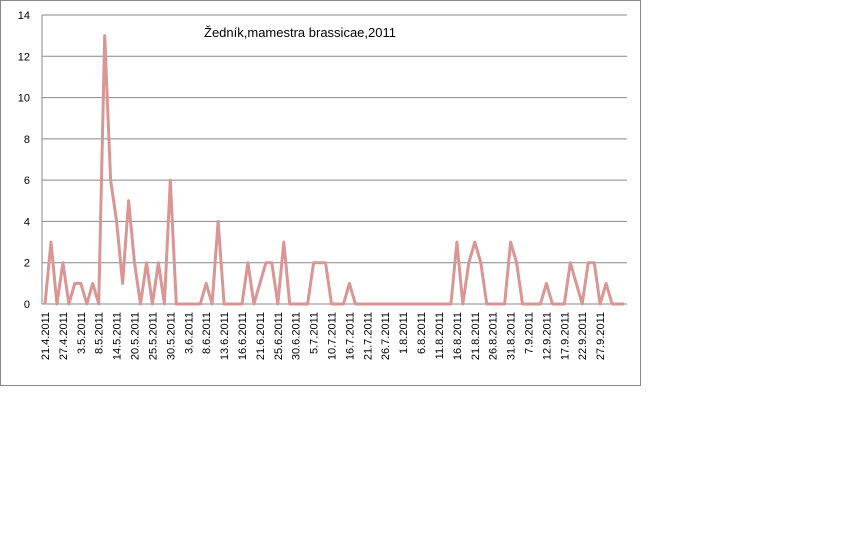 This screenshot has height=539, width=852. I want to click on x-tick-label: 26.7.2011, so click(386, 336).